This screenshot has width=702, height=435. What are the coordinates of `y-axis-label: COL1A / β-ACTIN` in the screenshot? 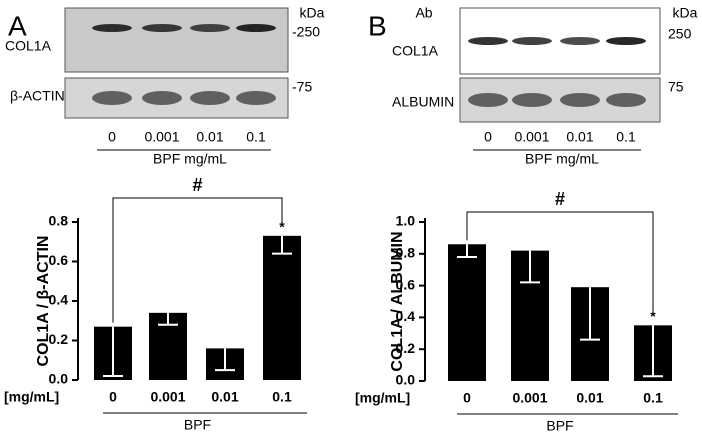 It's located at (43, 301).